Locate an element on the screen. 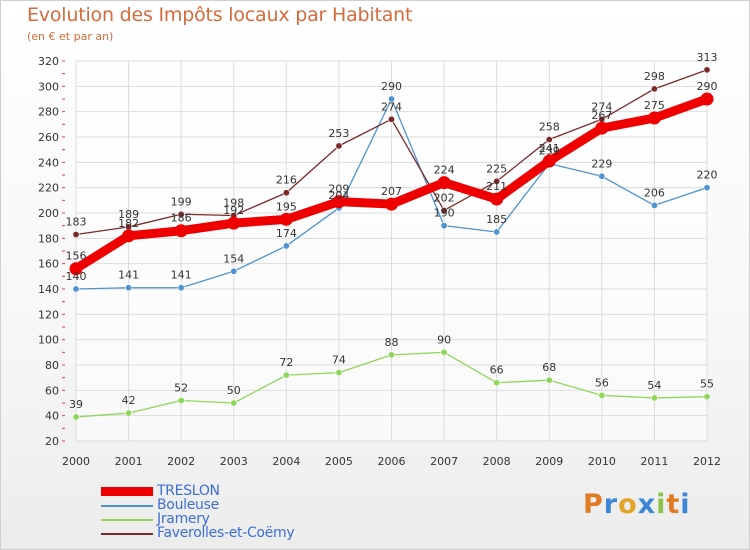 The width and height of the screenshot is (750, 550). y-tick-label: 160 is located at coordinates (48, 264).